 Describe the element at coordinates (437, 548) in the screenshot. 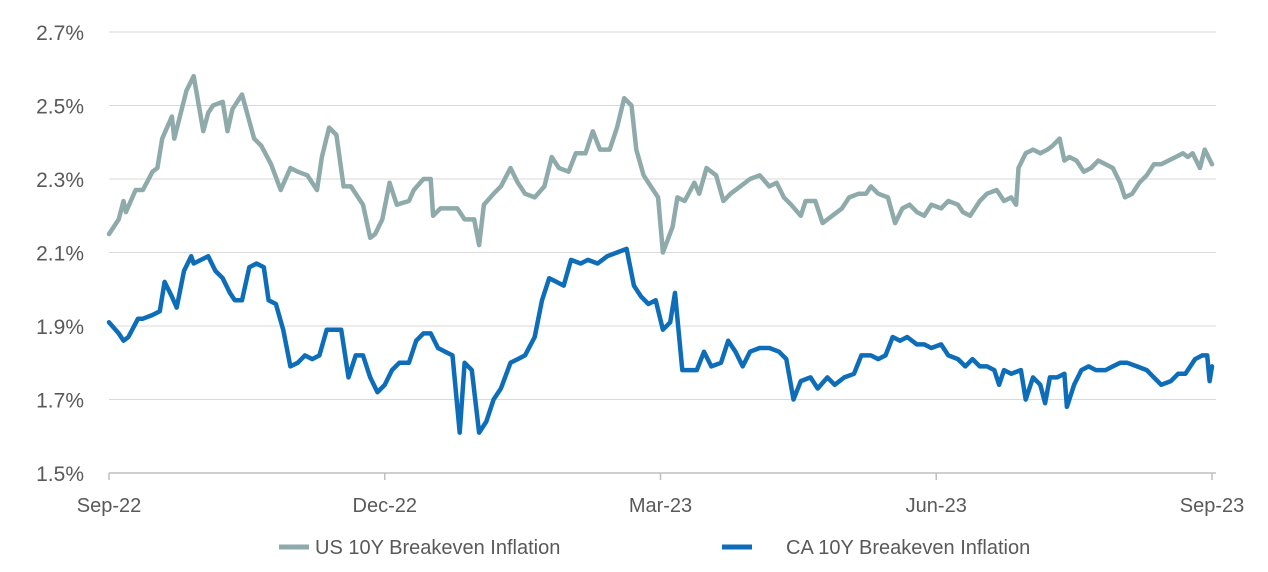

I see `legend-label: US 10Y Breakeven Inflation` at that location.